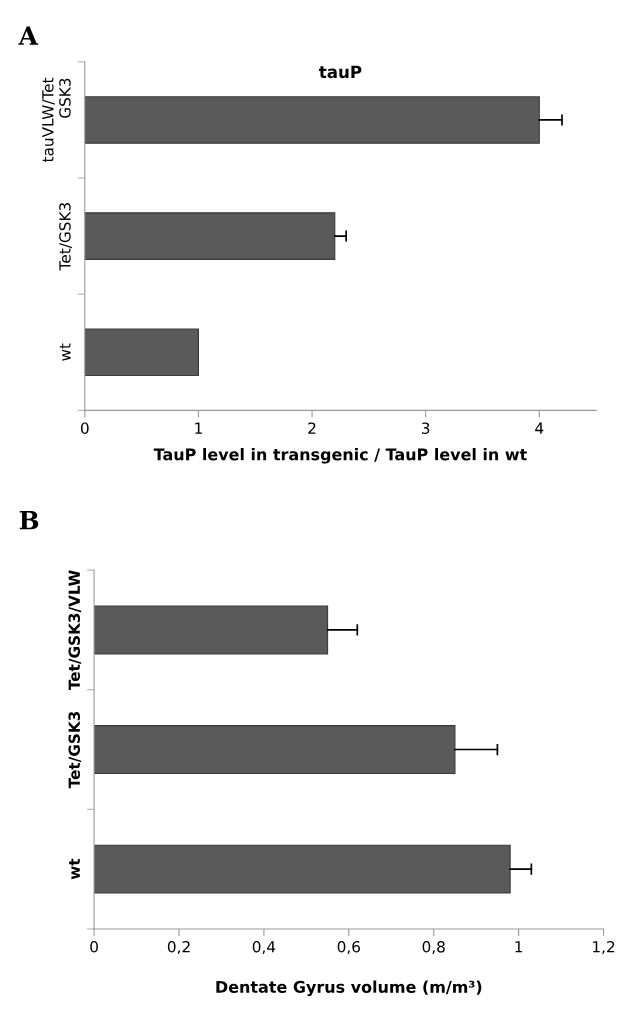 The image size is (619, 1031). I want to click on text: B, so click(29, 520).